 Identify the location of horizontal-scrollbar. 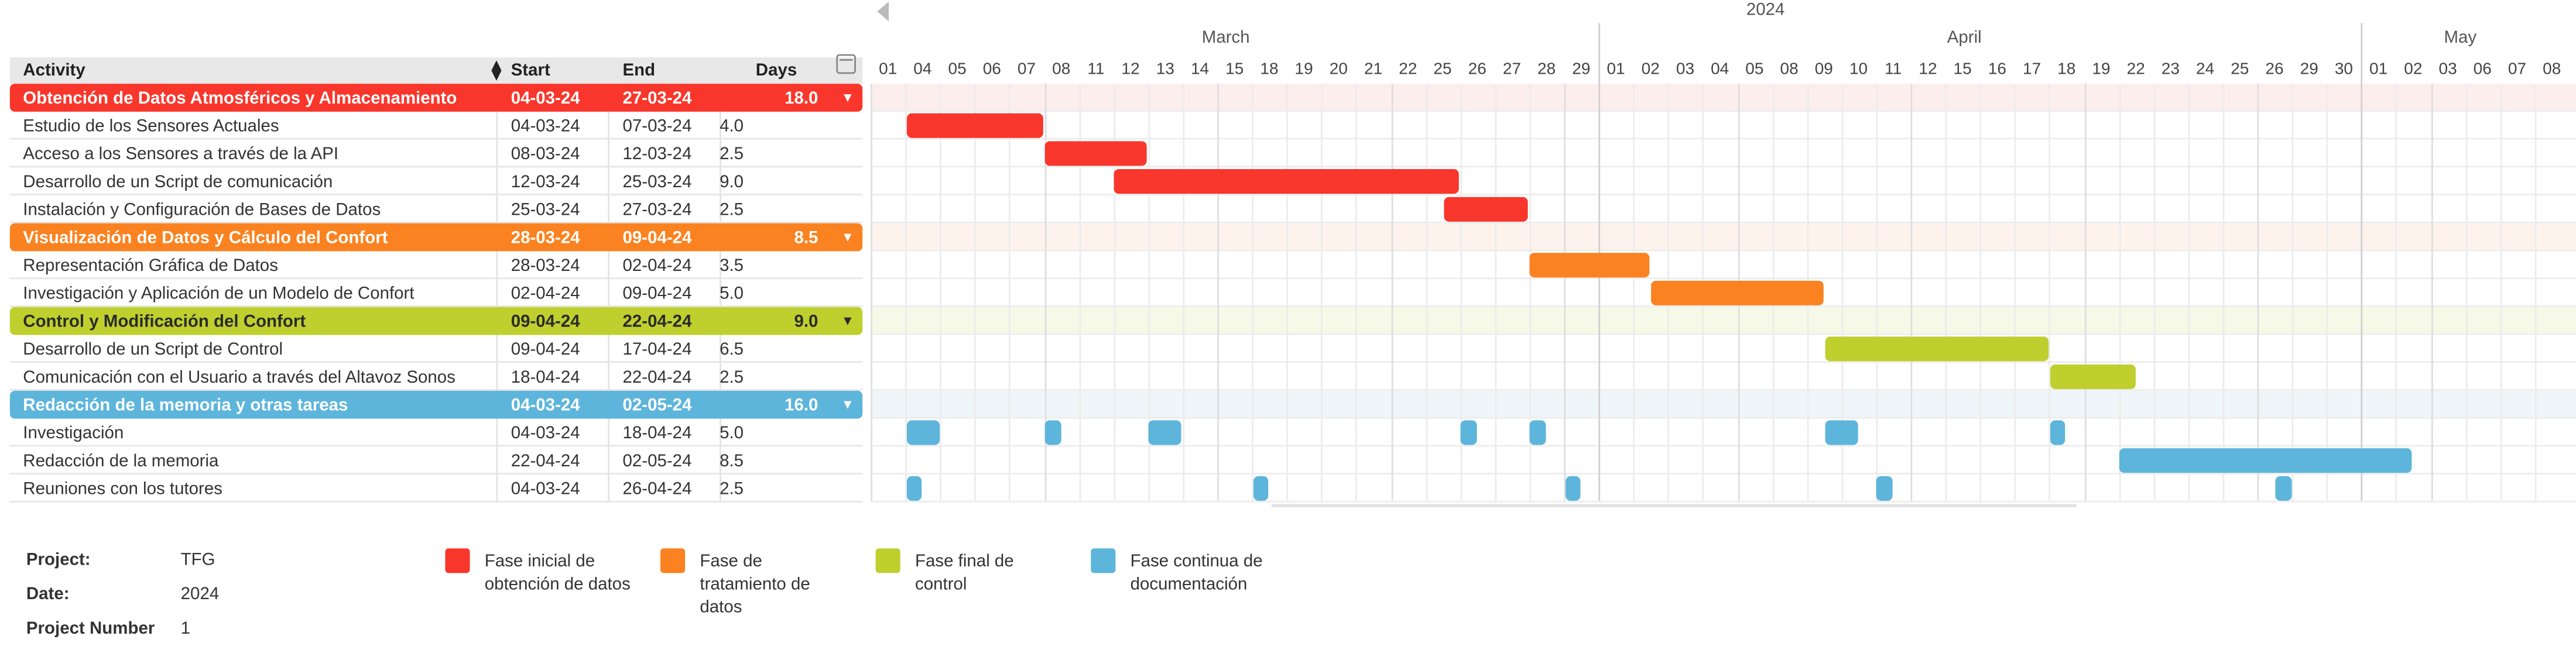
(1674, 506).